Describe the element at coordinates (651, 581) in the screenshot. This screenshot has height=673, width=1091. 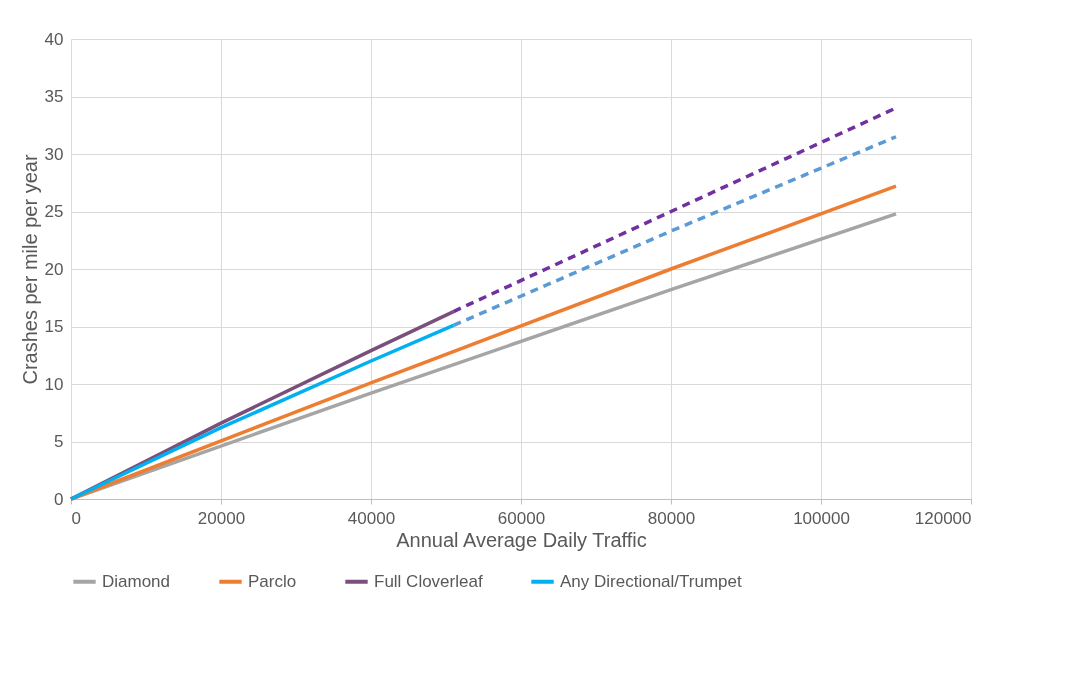
I see `legend-label: Any Directional/Trumpet` at that location.